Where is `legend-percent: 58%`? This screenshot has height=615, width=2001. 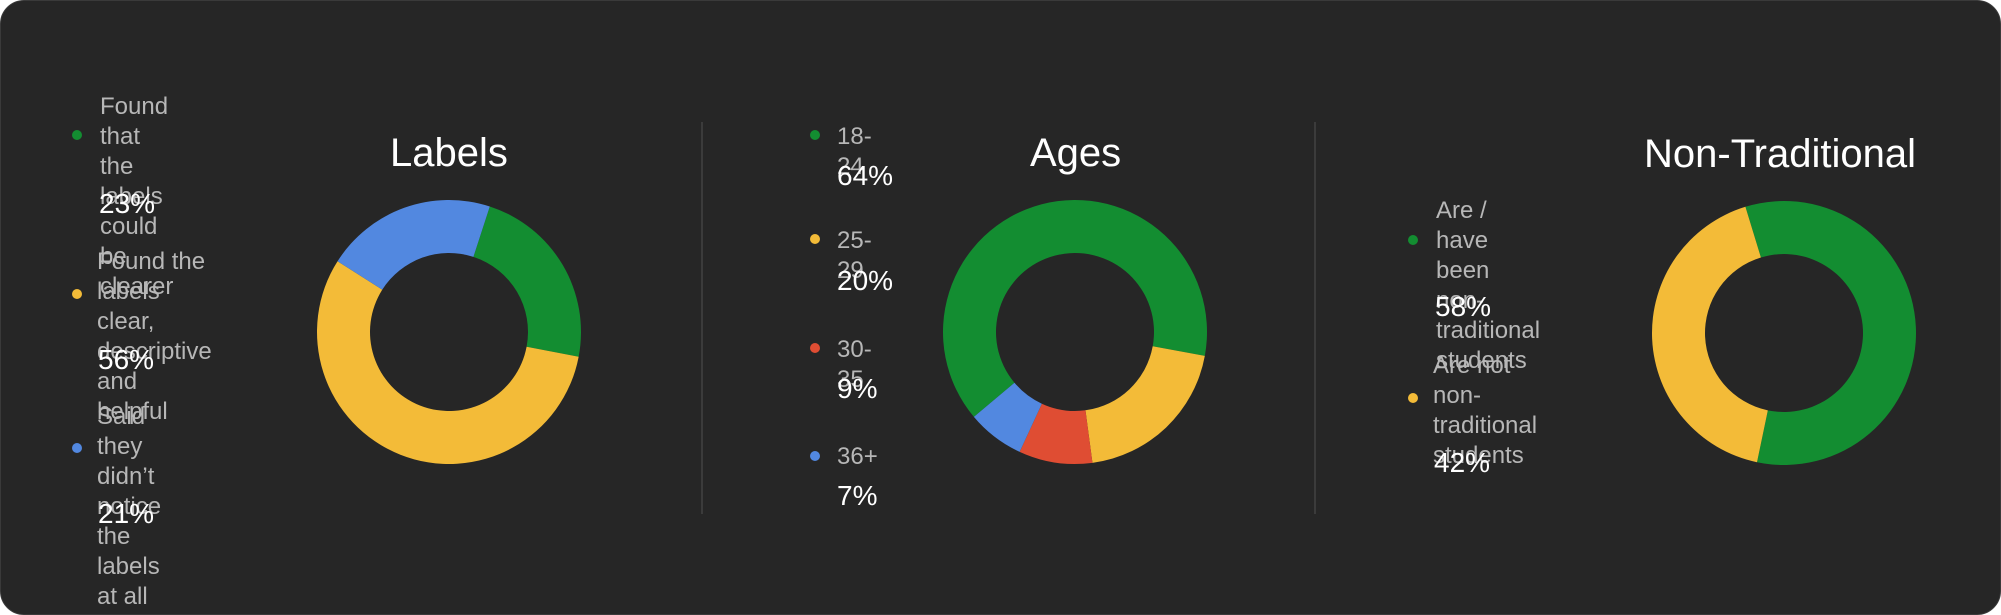 legend-percent: 58% is located at coordinates (1463, 306).